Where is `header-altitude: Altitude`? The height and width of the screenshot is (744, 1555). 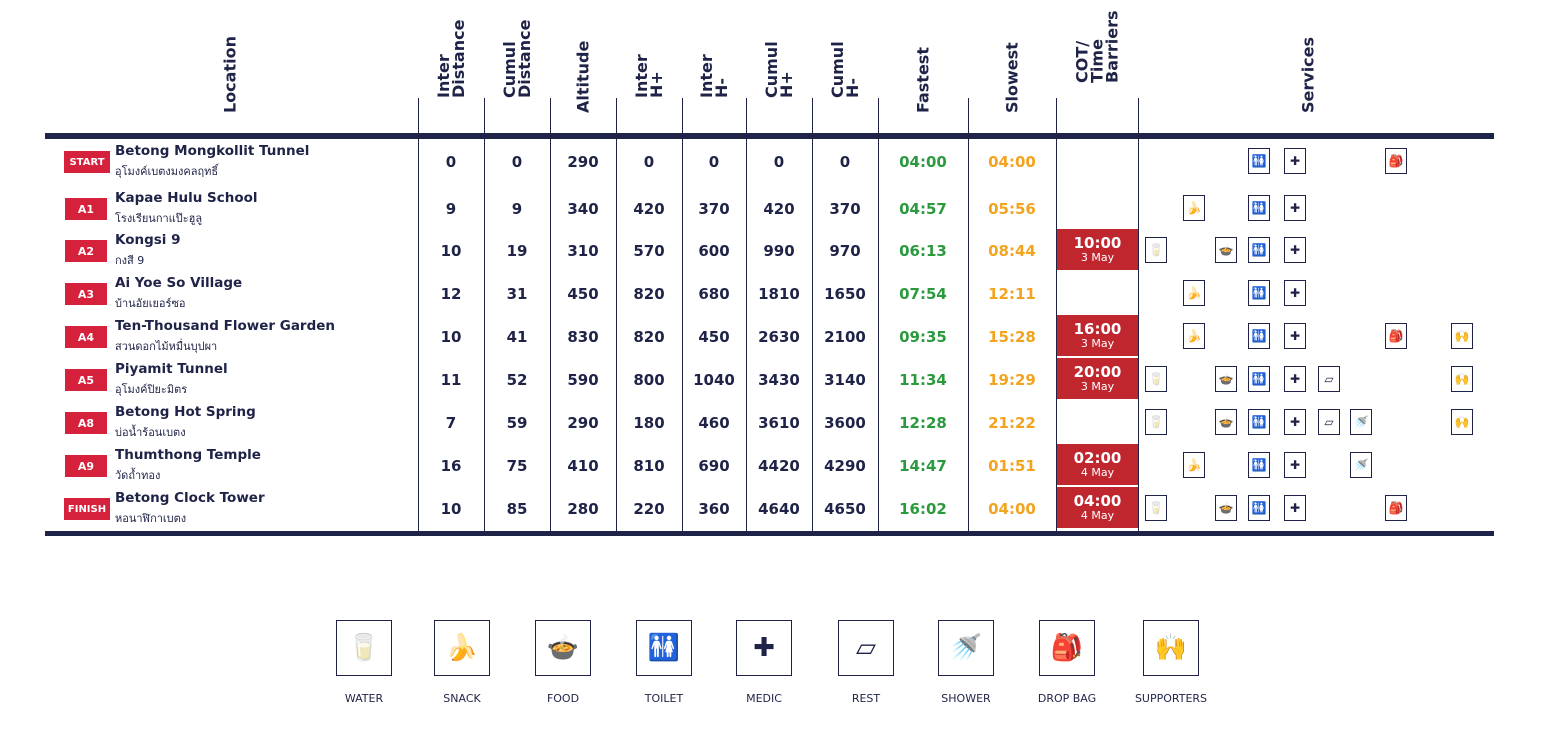 header-altitude: Altitude is located at coordinates (583, 76).